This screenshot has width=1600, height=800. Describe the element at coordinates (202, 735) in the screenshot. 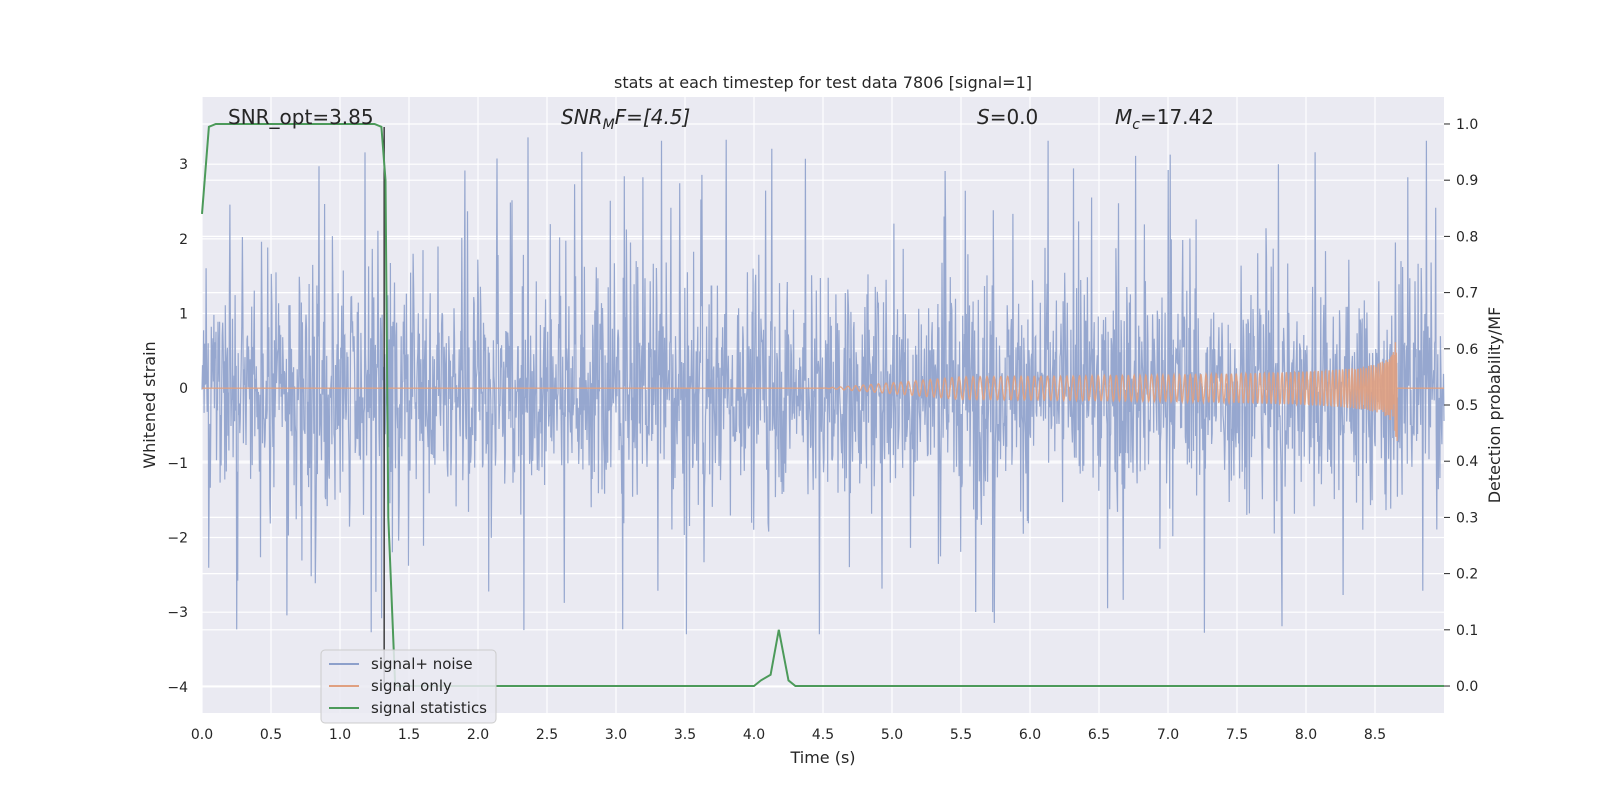

I see `x-tick-label: 0.0` at that location.